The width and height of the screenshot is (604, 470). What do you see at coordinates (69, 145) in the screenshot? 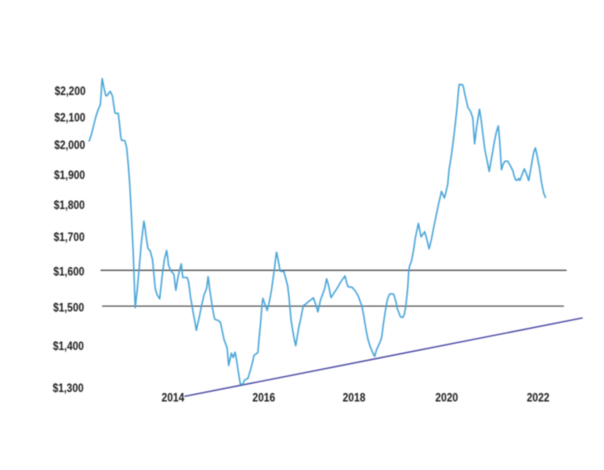
I see `svg-text: $2,000` at bounding box center [69, 145].